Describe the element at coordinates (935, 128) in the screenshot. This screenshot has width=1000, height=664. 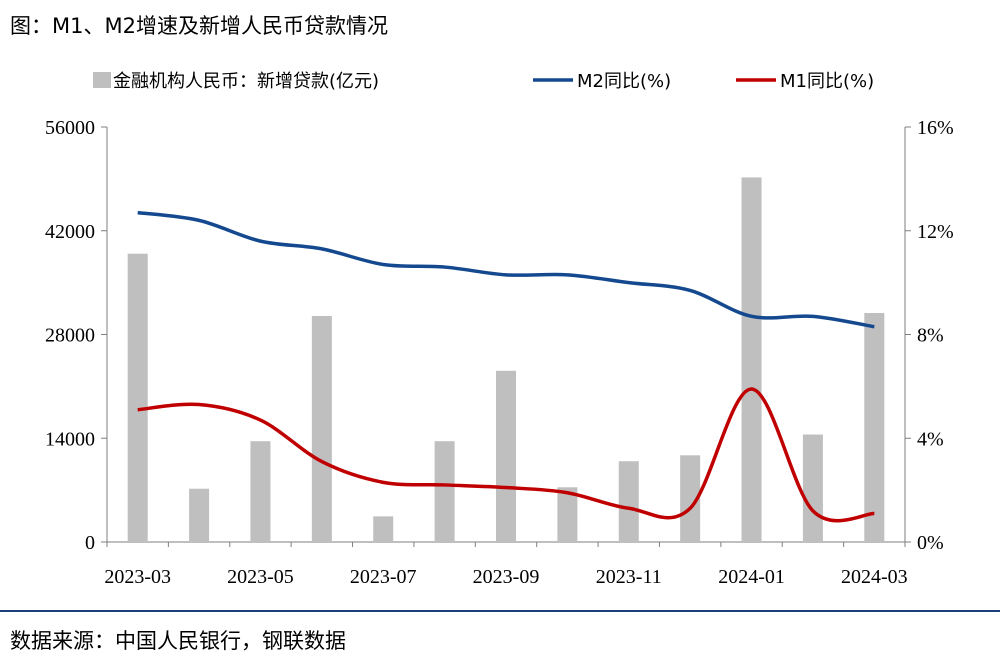
I see `right-tick-label: 16%` at that location.